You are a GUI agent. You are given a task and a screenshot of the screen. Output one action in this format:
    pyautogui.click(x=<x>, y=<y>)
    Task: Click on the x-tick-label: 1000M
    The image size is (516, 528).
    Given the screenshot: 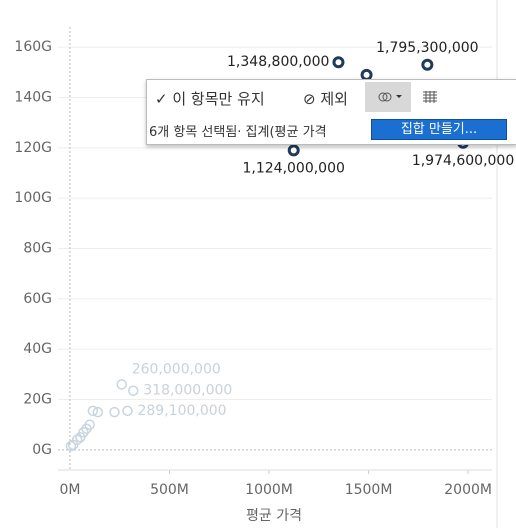 What is the action you would take?
    pyautogui.click(x=269, y=490)
    